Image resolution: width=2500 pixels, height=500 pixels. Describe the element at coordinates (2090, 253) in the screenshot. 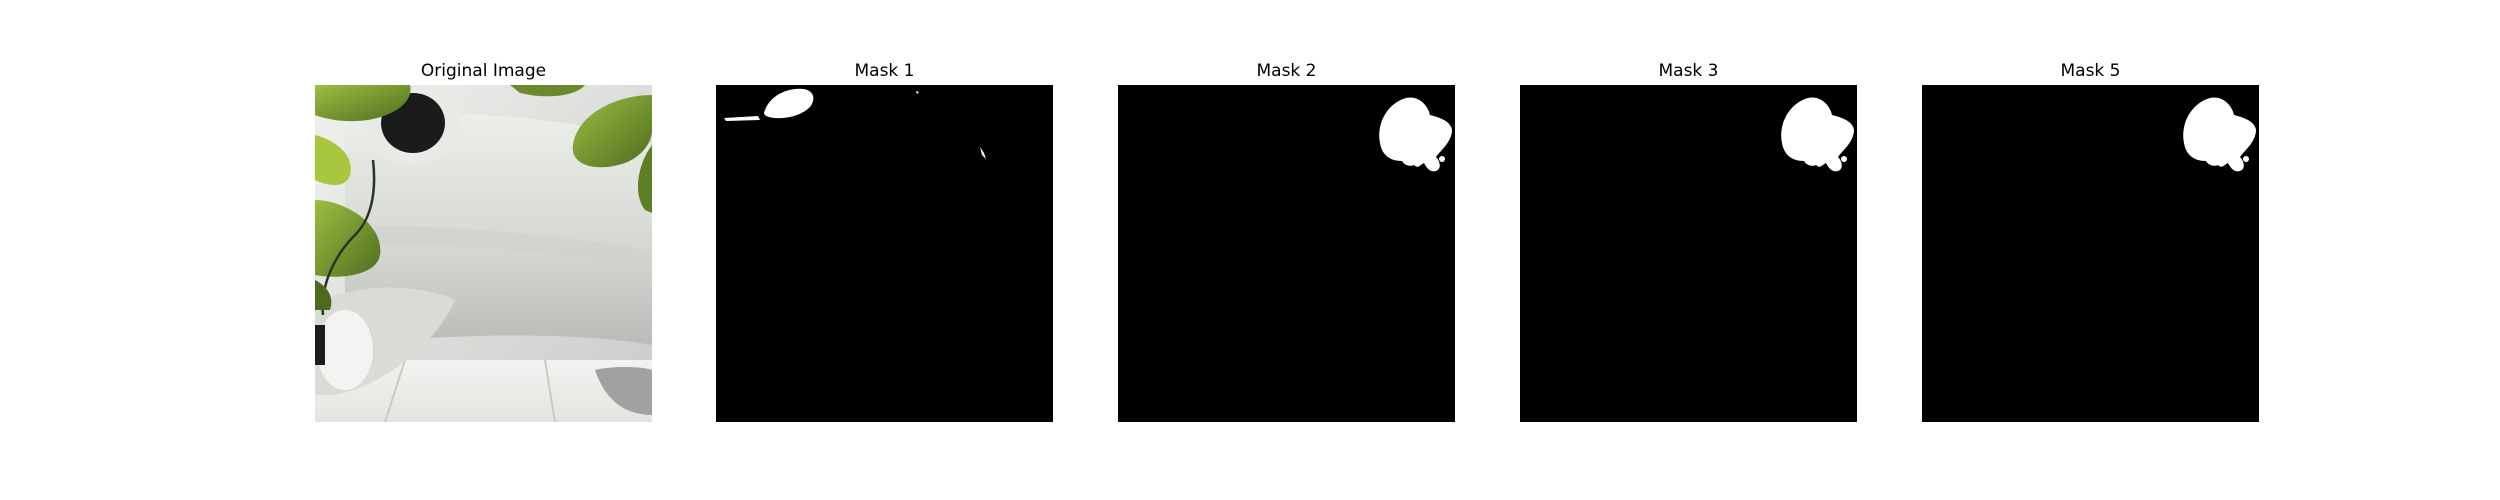

I see `mask-5-image` at that location.